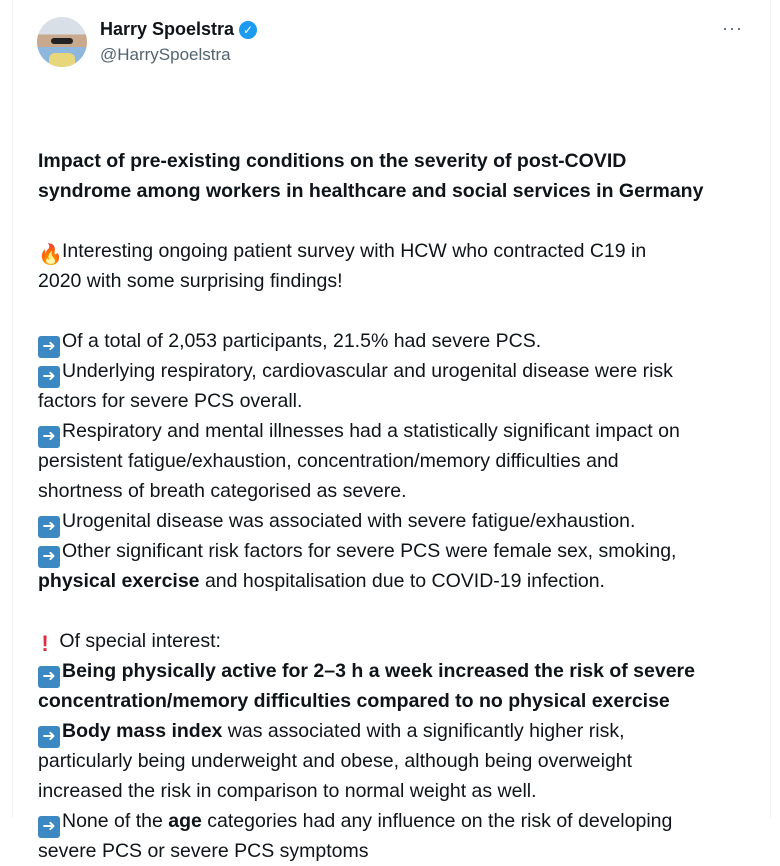 The image size is (780, 866). Describe the element at coordinates (62, 42) in the screenshot. I see `avatar` at that location.